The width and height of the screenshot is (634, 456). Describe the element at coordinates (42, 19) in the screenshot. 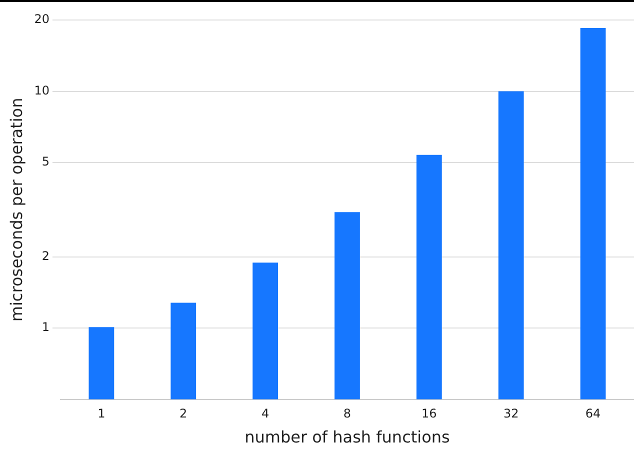

I see `y-tick-label: 20` at that location.